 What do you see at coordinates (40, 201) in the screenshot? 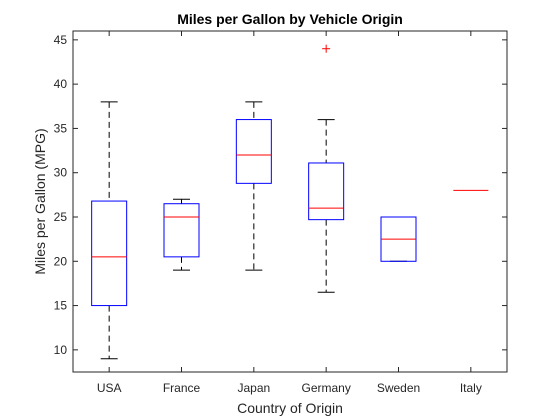
I see `y-axis-label: Miles per Gallon (MPG)` at bounding box center [40, 201].